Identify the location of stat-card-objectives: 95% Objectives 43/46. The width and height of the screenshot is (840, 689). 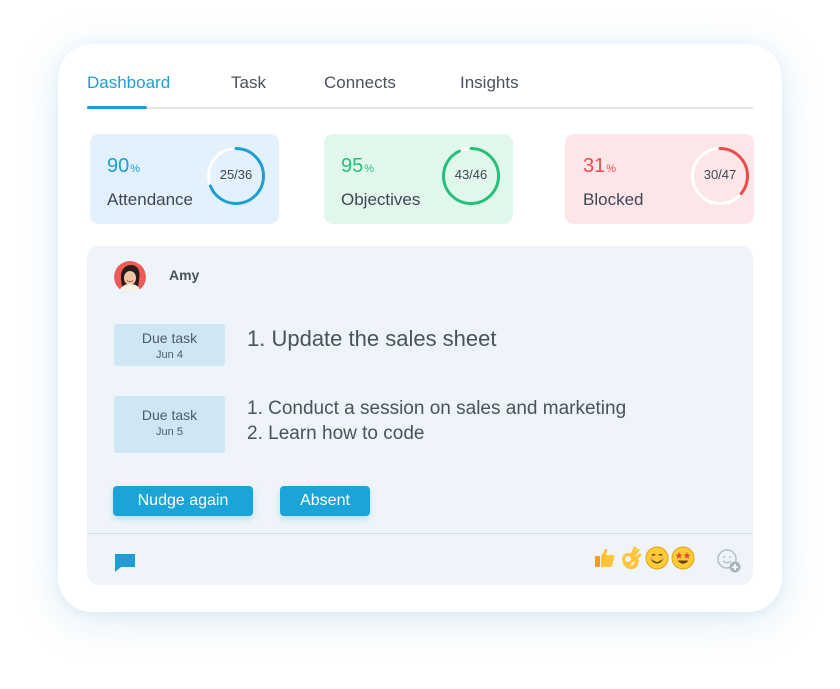
(418, 179).